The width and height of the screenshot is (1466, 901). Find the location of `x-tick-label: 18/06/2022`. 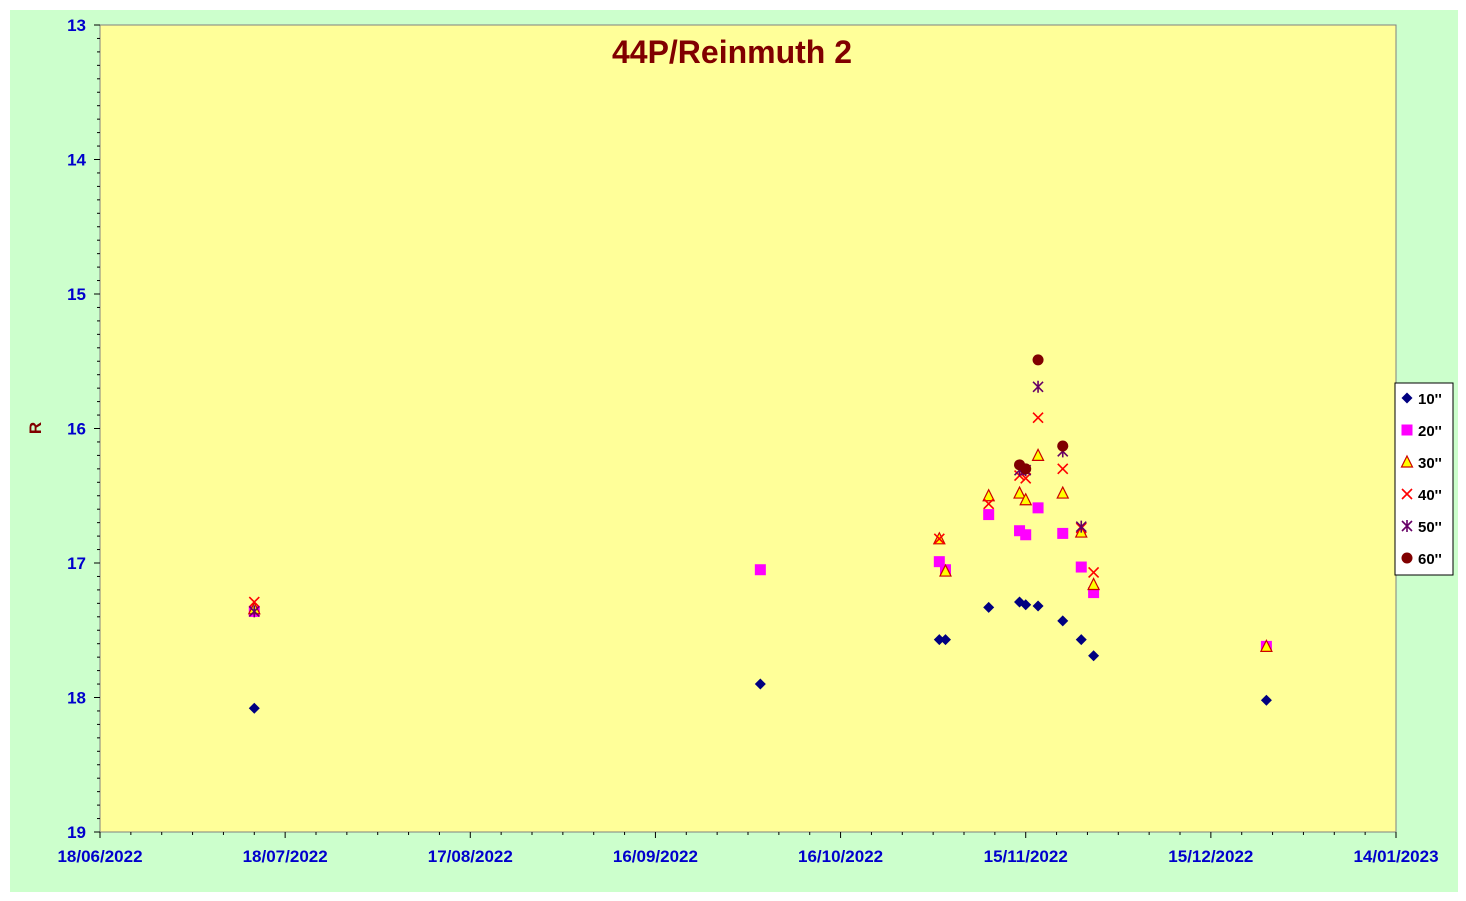

x-tick-label: 18/06/2022 is located at coordinates (99, 856).